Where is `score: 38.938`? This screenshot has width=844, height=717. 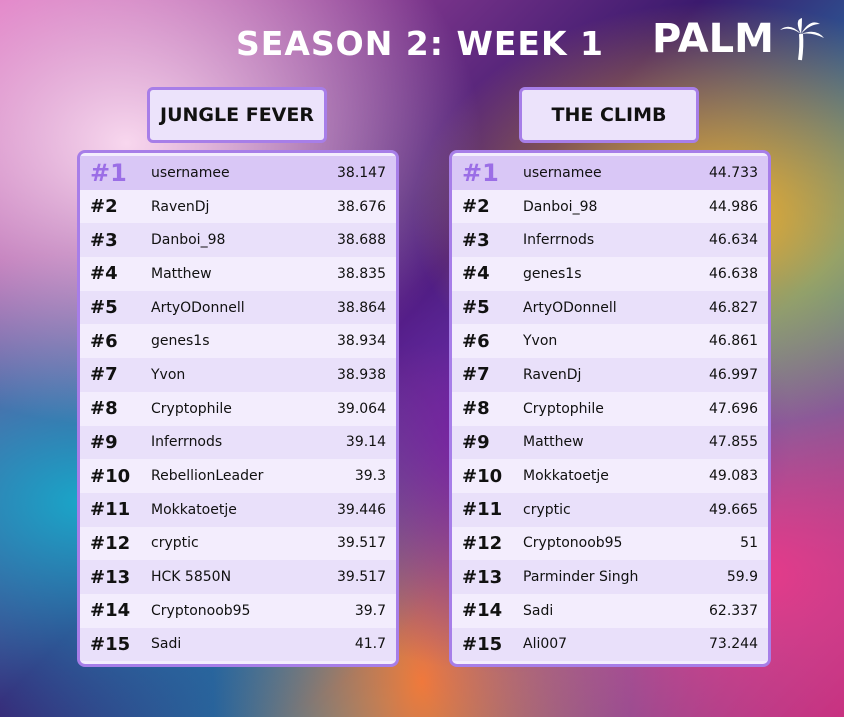 score: 38.938 is located at coordinates (361, 374).